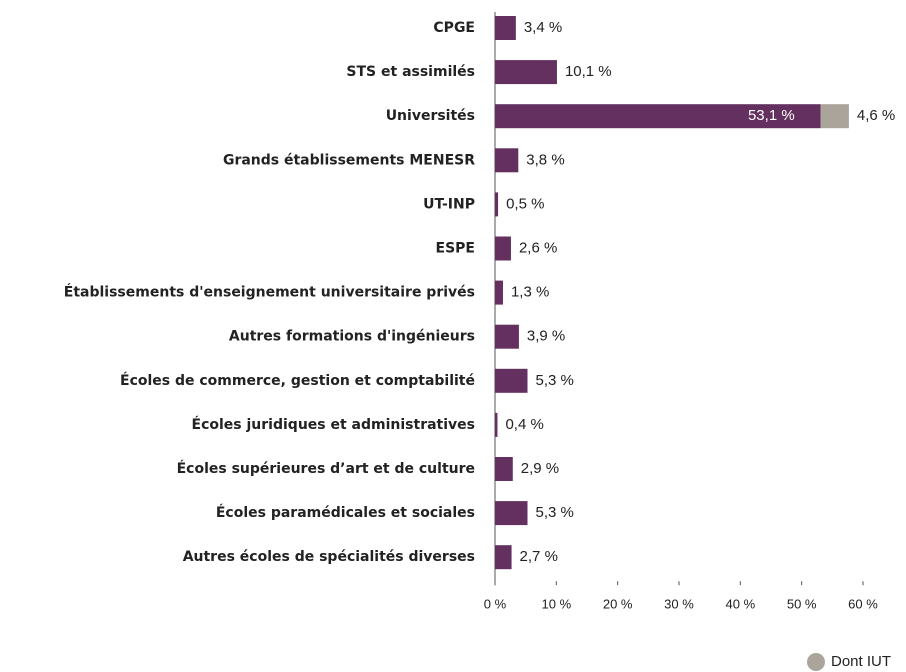 The image size is (906, 672). Describe the element at coordinates (543, 27) in the screenshot. I see `value-label: 3,4 %` at that location.